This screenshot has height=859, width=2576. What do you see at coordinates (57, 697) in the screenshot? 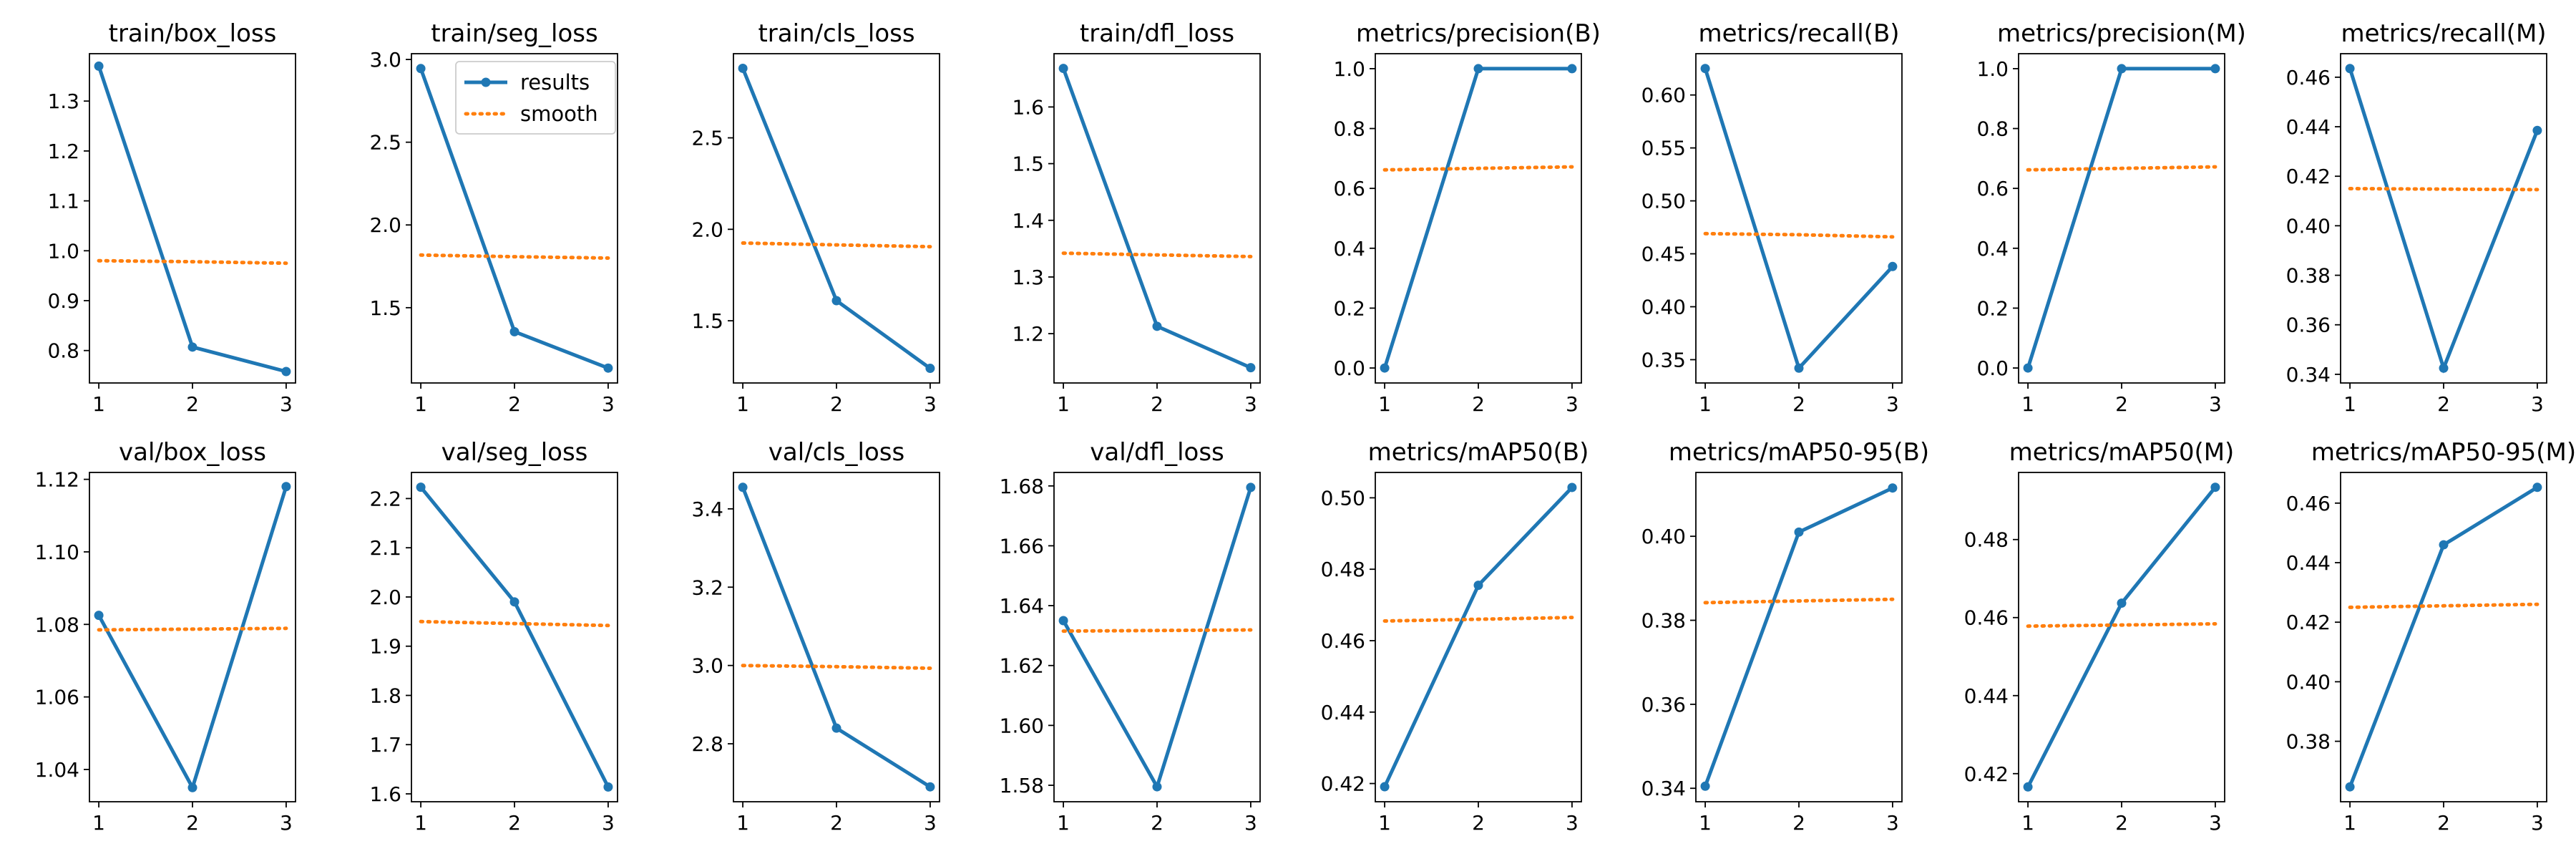
I see `y-tick-label: 1.06` at bounding box center [57, 697].